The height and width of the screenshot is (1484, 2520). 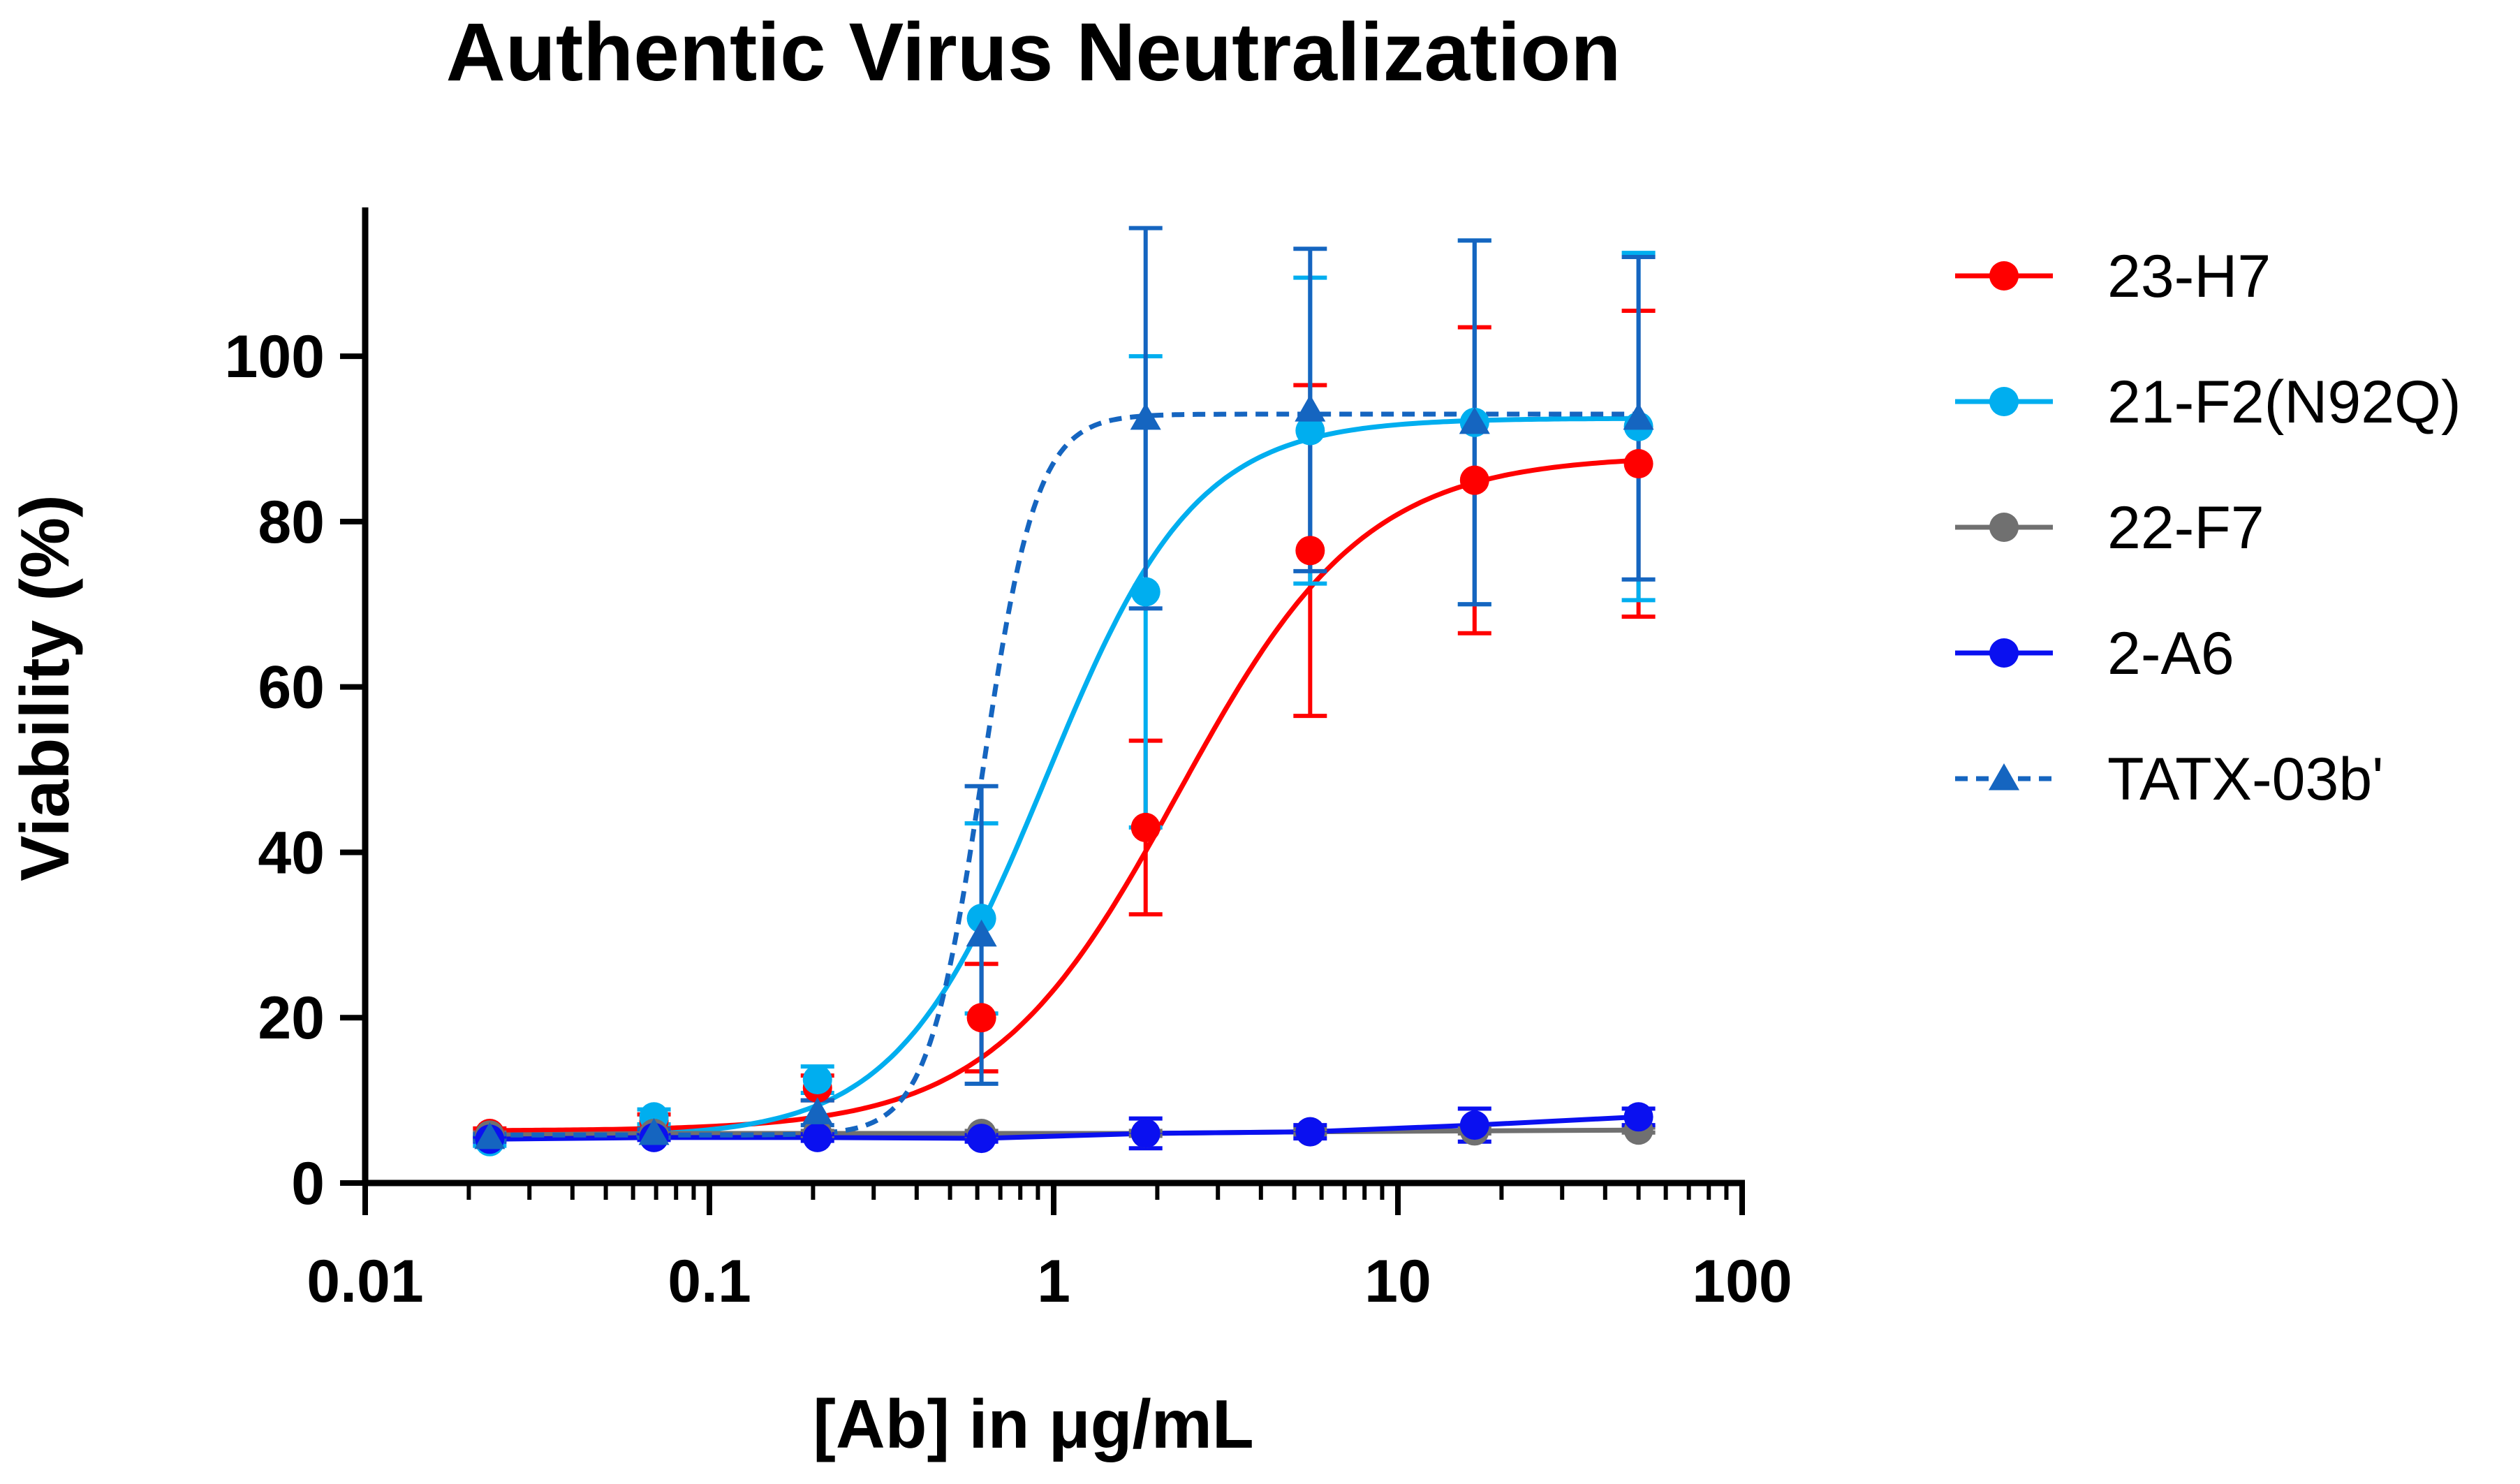 What do you see at coordinates (1033, 52) in the screenshot?
I see `chart-title: Authentic Virus Neutralization` at bounding box center [1033, 52].